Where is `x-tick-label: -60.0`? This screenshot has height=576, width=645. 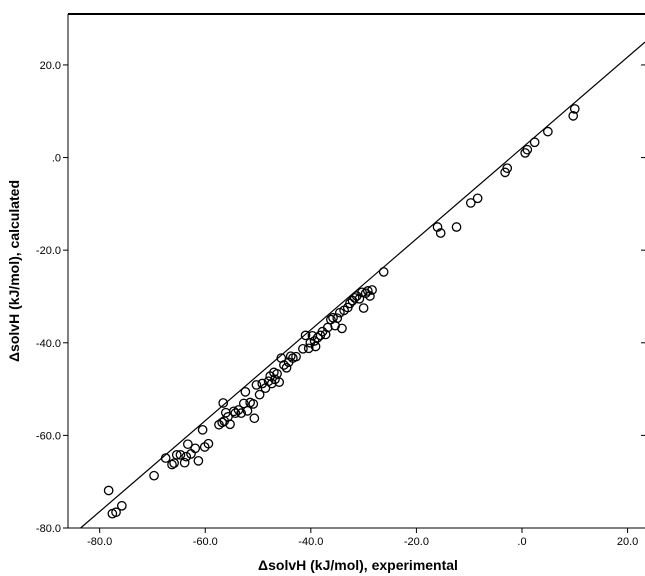 x-tick-label: -60.0 is located at coordinates (205, 542).